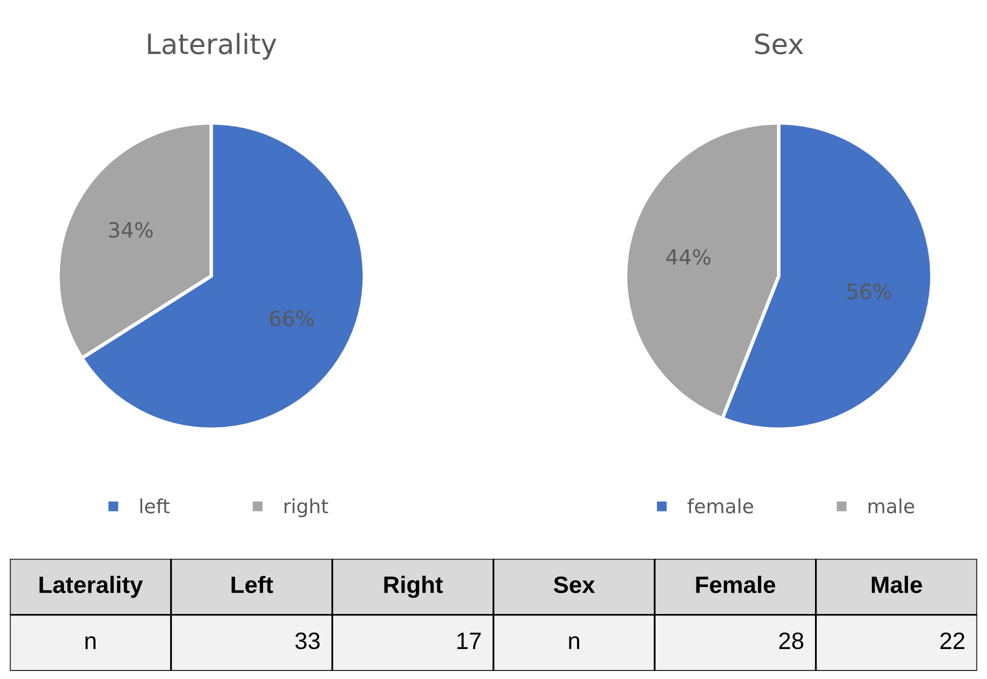  Describe the element at coordinates (891, 506) in the screenshot. I see `legend-label: male` at that location.